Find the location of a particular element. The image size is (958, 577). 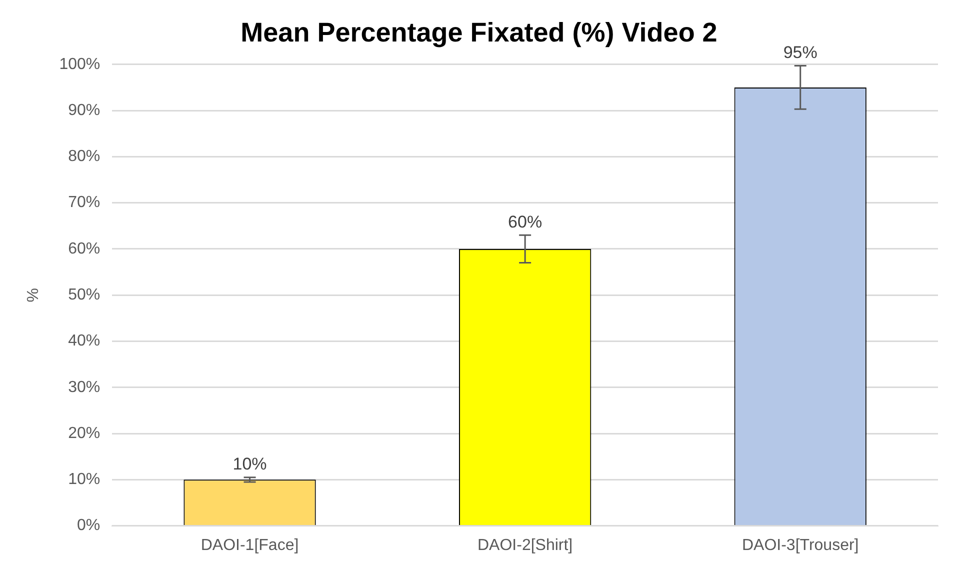

y-tick-label: 90% is located at coordinates (84, 110).